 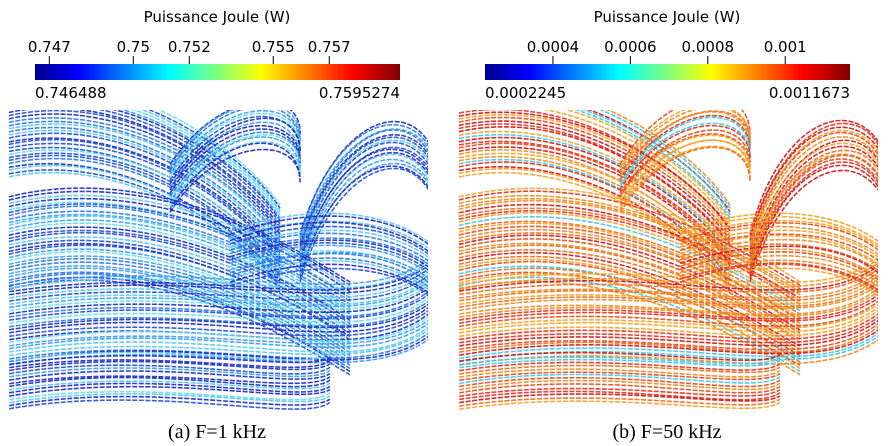 I want to click on caption: (a) F=1 kHz, so click(x=217, y=432).